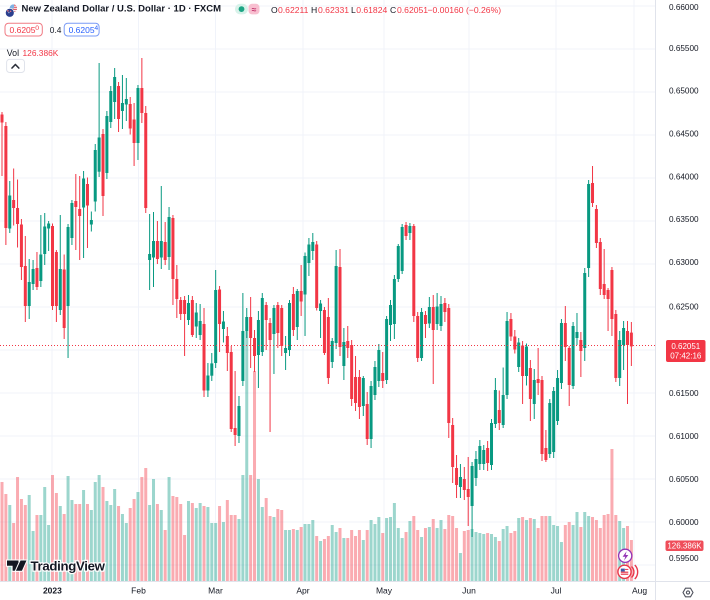  Describe the element at coordinates (371, 10) in the screenshot. I see `svg-text: 0.61824` at that location.